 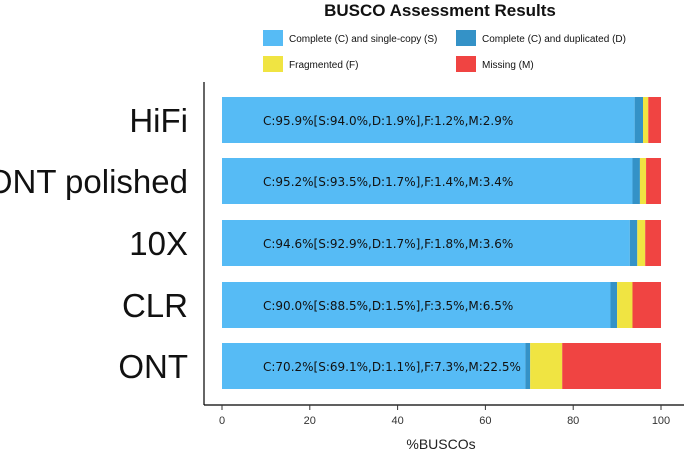 I want to click on x-tick-label: 60, so click(x=485, y=421).